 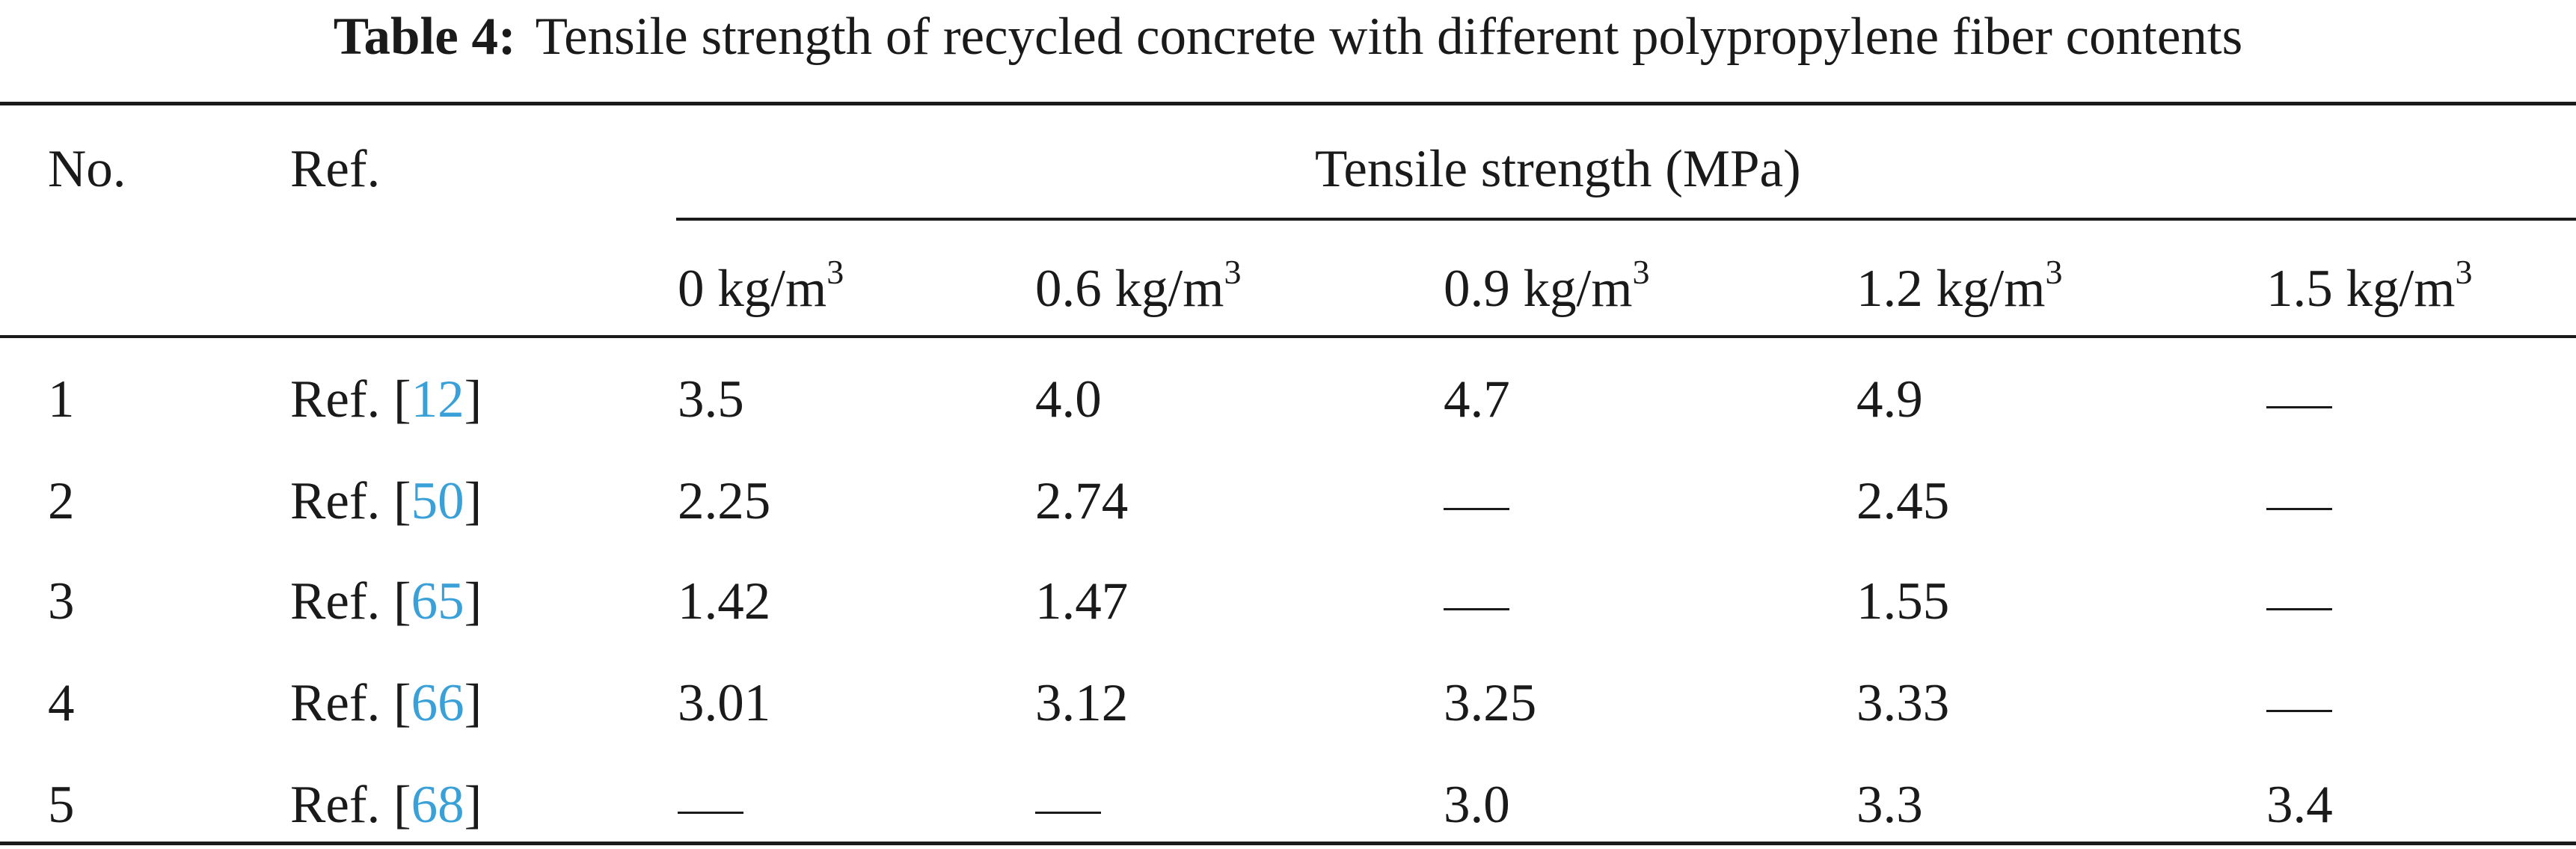 I want to click on header-content-0-value: 0 kg/m, so click(x=752, y=289).